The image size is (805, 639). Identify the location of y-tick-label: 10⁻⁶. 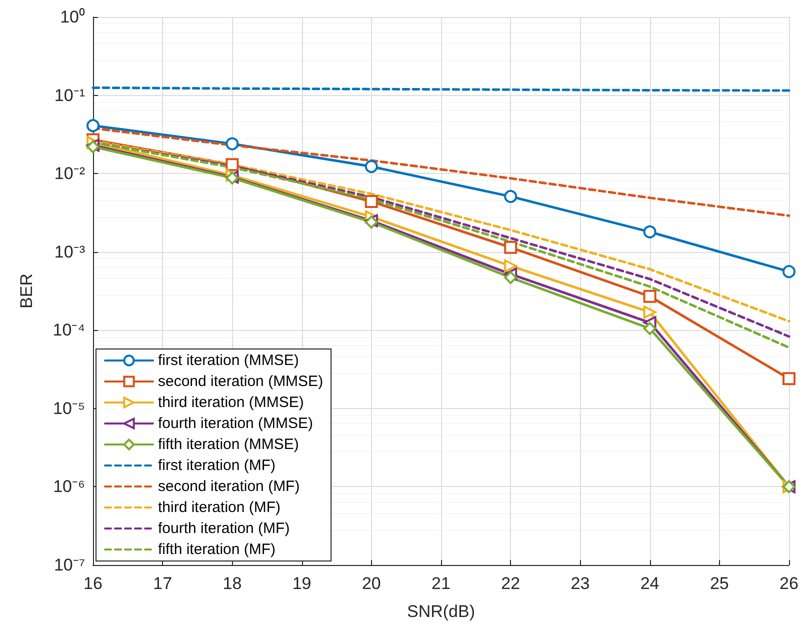
(69, 486).